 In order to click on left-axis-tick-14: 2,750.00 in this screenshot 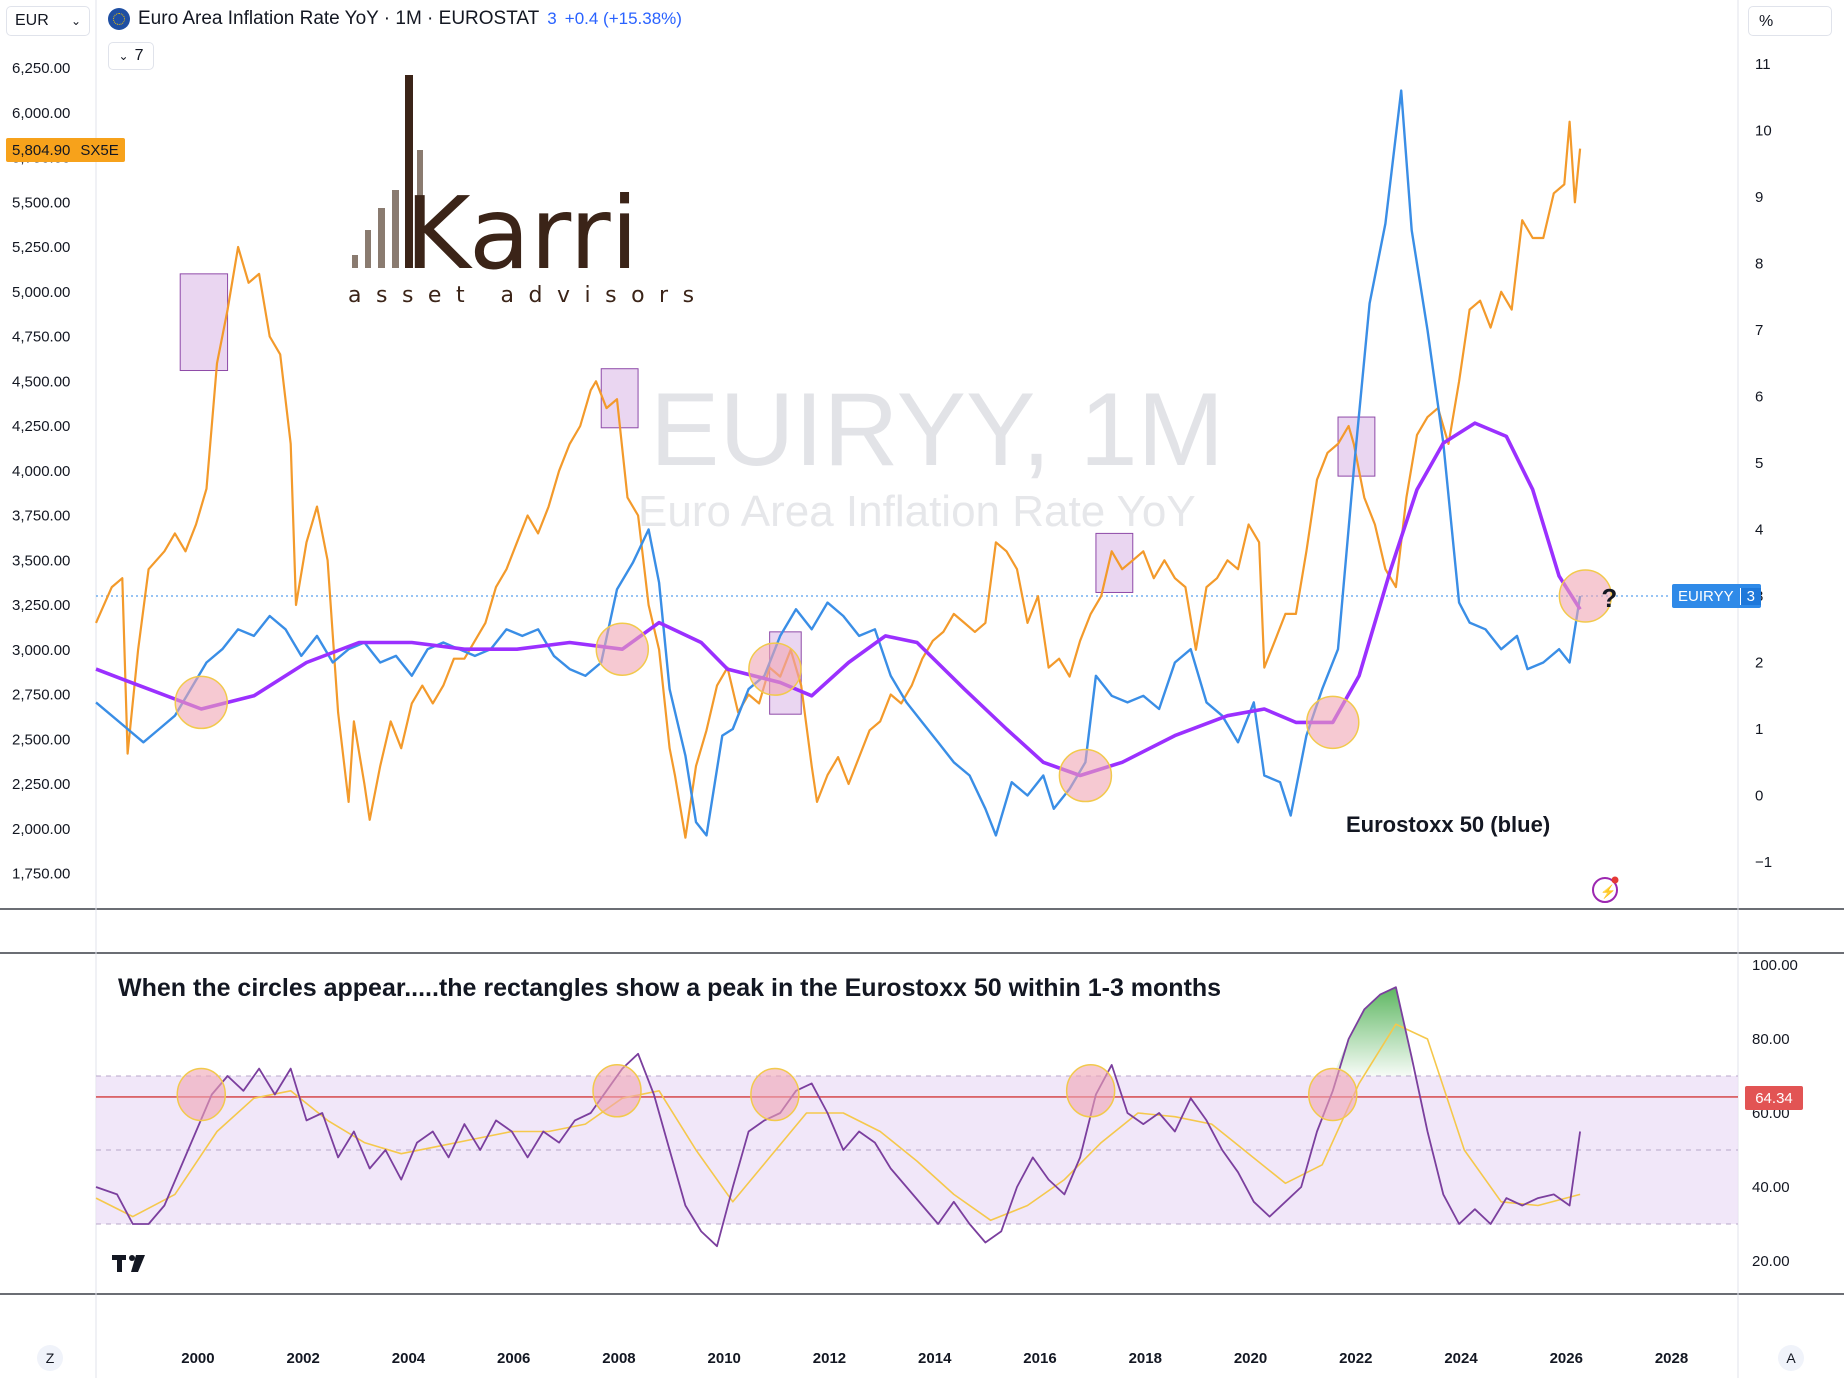, I will do `click(41, 695)`.